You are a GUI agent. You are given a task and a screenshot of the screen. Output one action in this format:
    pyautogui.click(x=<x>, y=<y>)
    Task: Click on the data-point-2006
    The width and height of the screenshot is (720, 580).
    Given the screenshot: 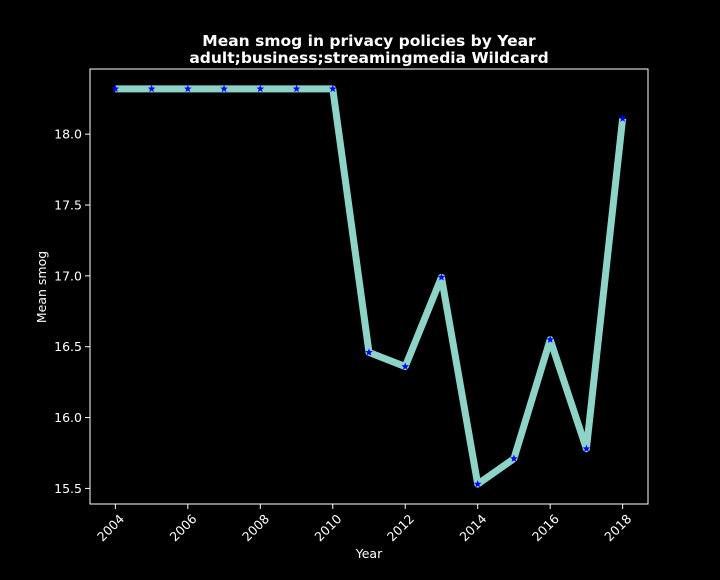 What is the action you would take?
    pyautogui.click(x=188, y=88)
    